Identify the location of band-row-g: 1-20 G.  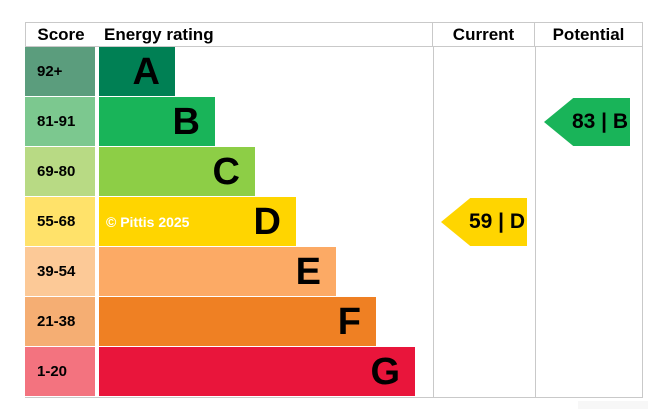
(334, 372).